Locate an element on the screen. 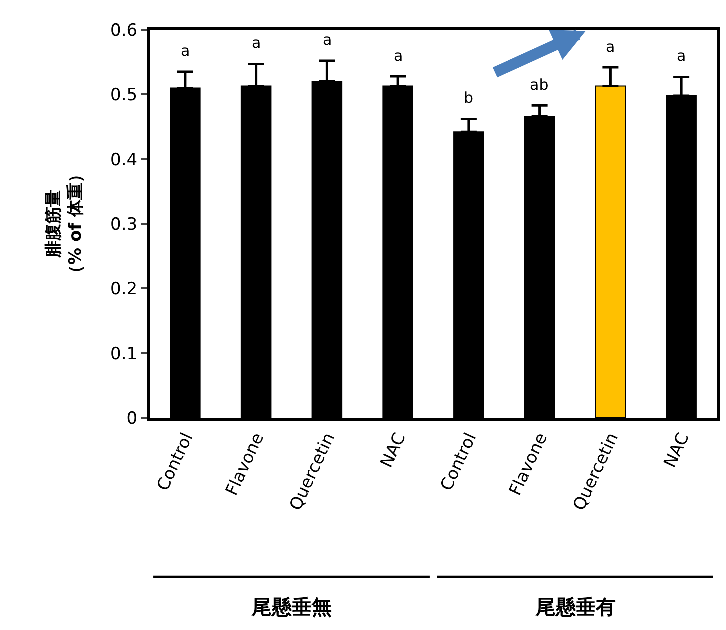 This screenshot has height=630, width=726. text: 尾懸垂有 is located at coordinates (575, 607).